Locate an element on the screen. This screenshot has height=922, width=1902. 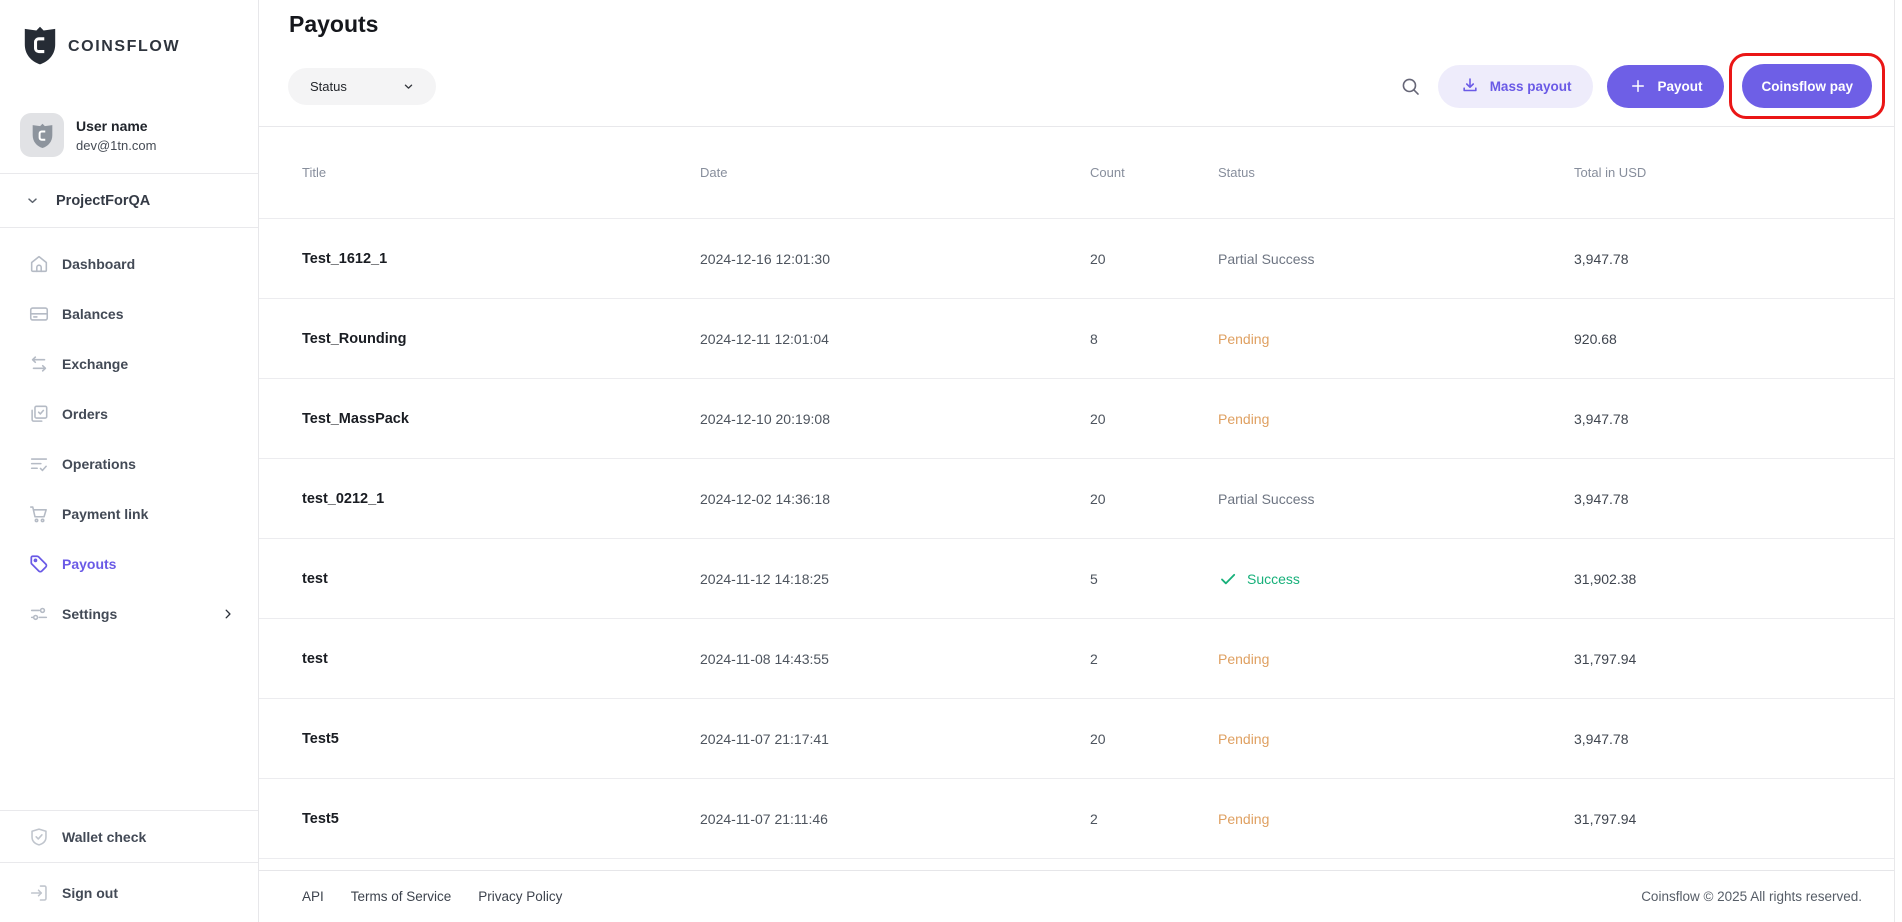
user-profile: User name dev@1tn.com is located at coordinates (139, 135).